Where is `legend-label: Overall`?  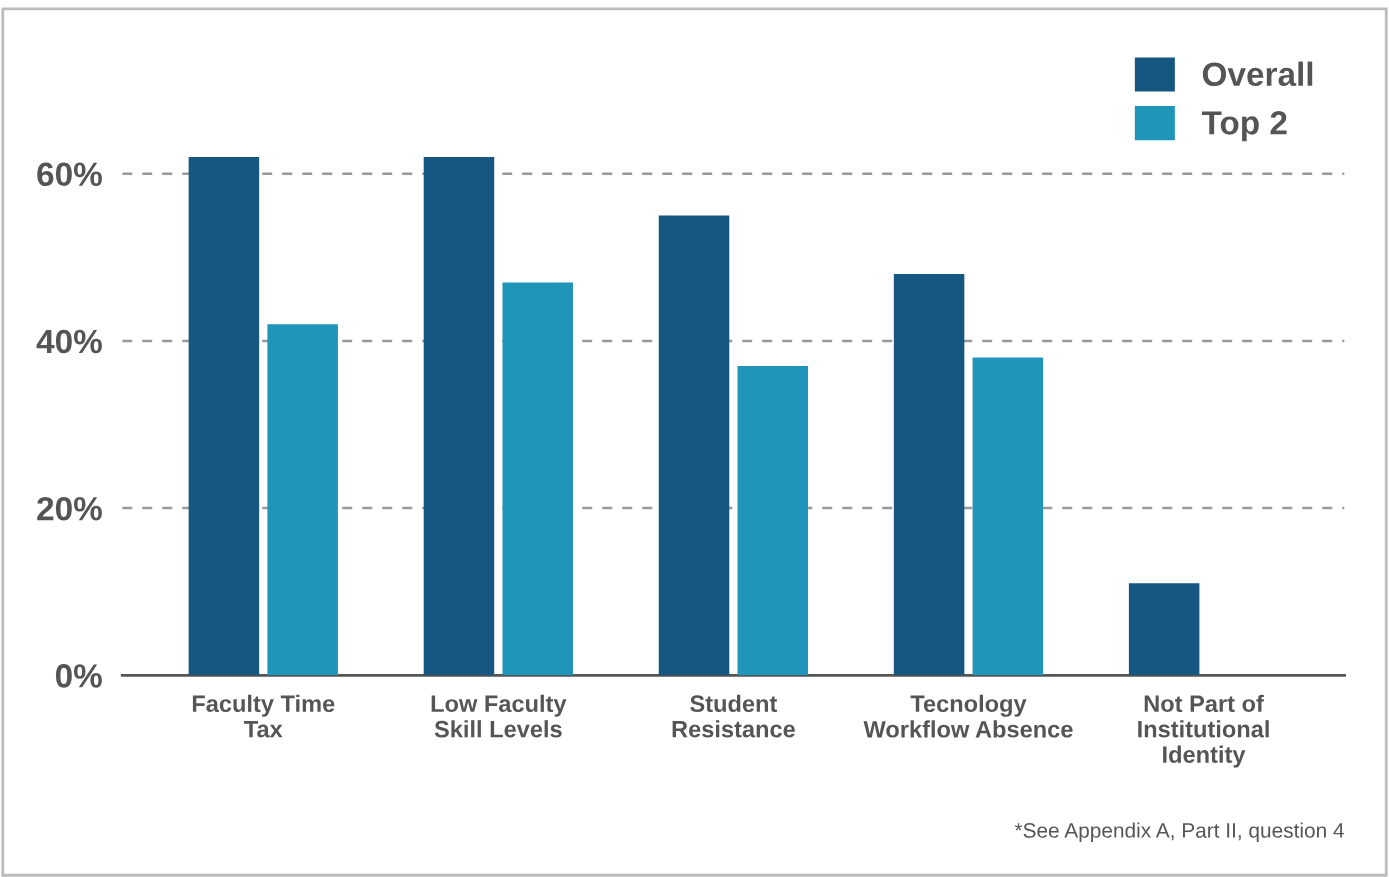
legend-label: Overall is located at coordinates (1257, 74).